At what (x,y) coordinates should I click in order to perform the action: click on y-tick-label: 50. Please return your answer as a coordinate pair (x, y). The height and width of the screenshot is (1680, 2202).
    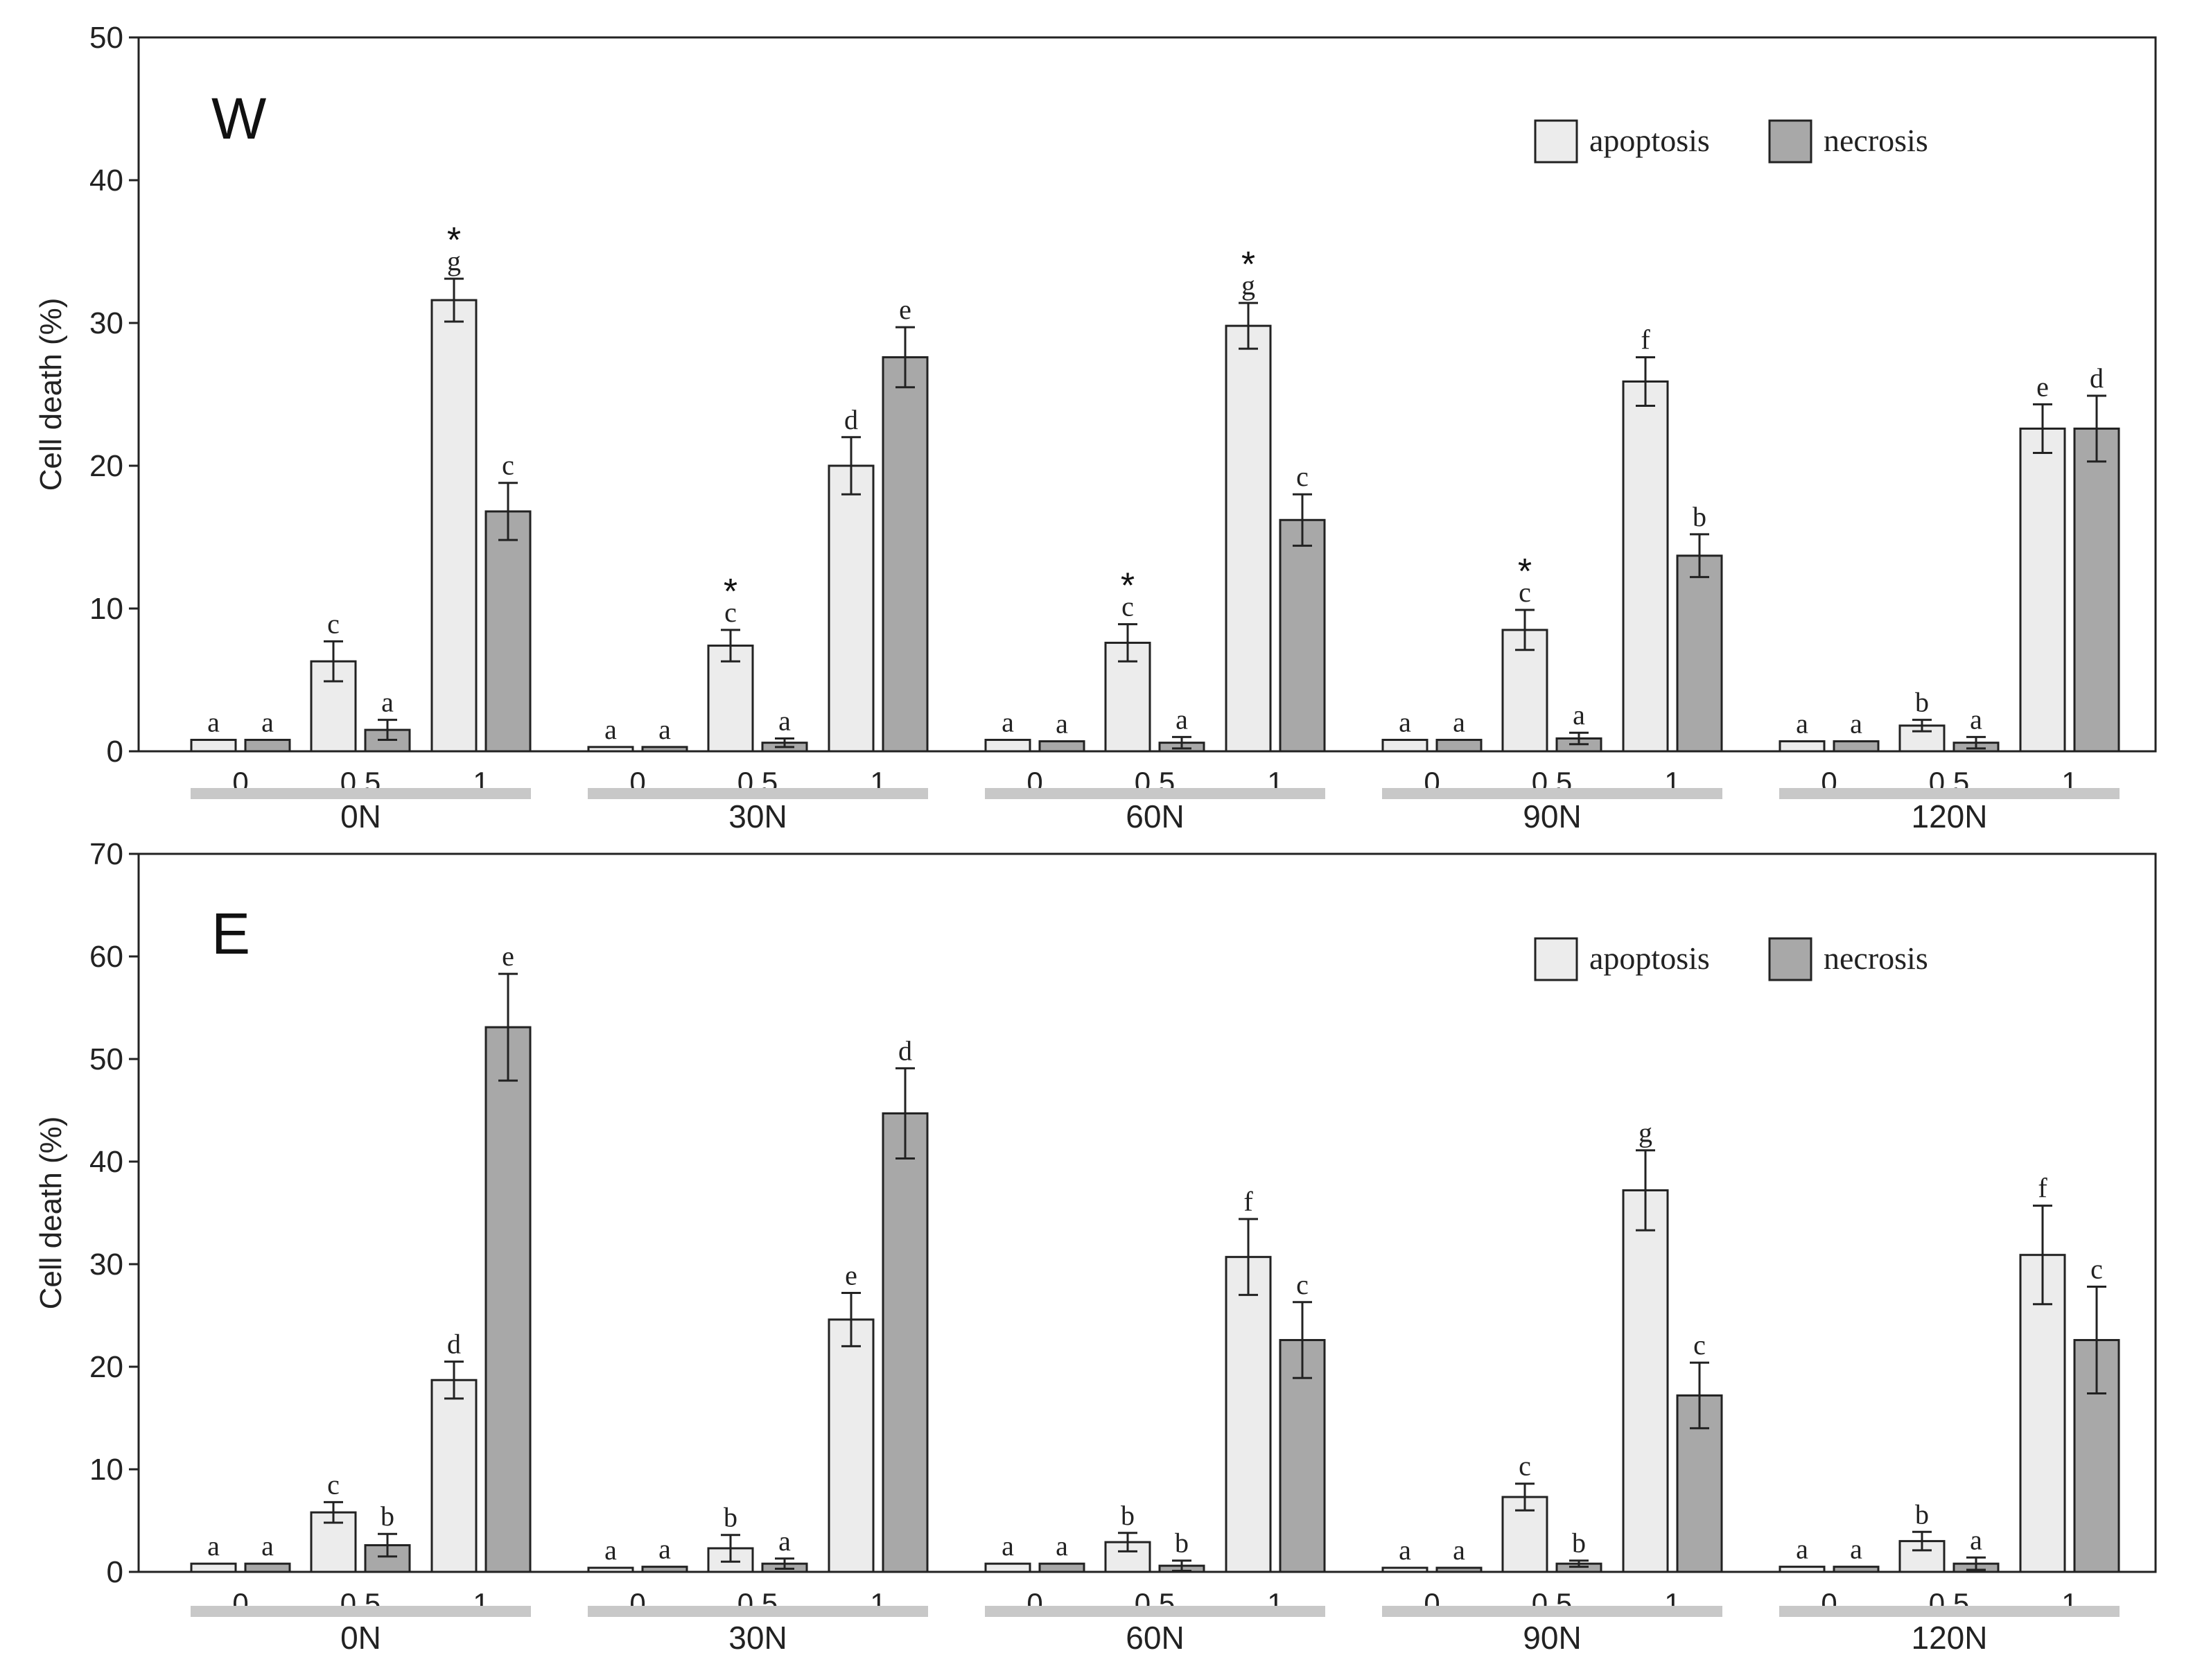
    Looking at the image, I should click on (106, 38).